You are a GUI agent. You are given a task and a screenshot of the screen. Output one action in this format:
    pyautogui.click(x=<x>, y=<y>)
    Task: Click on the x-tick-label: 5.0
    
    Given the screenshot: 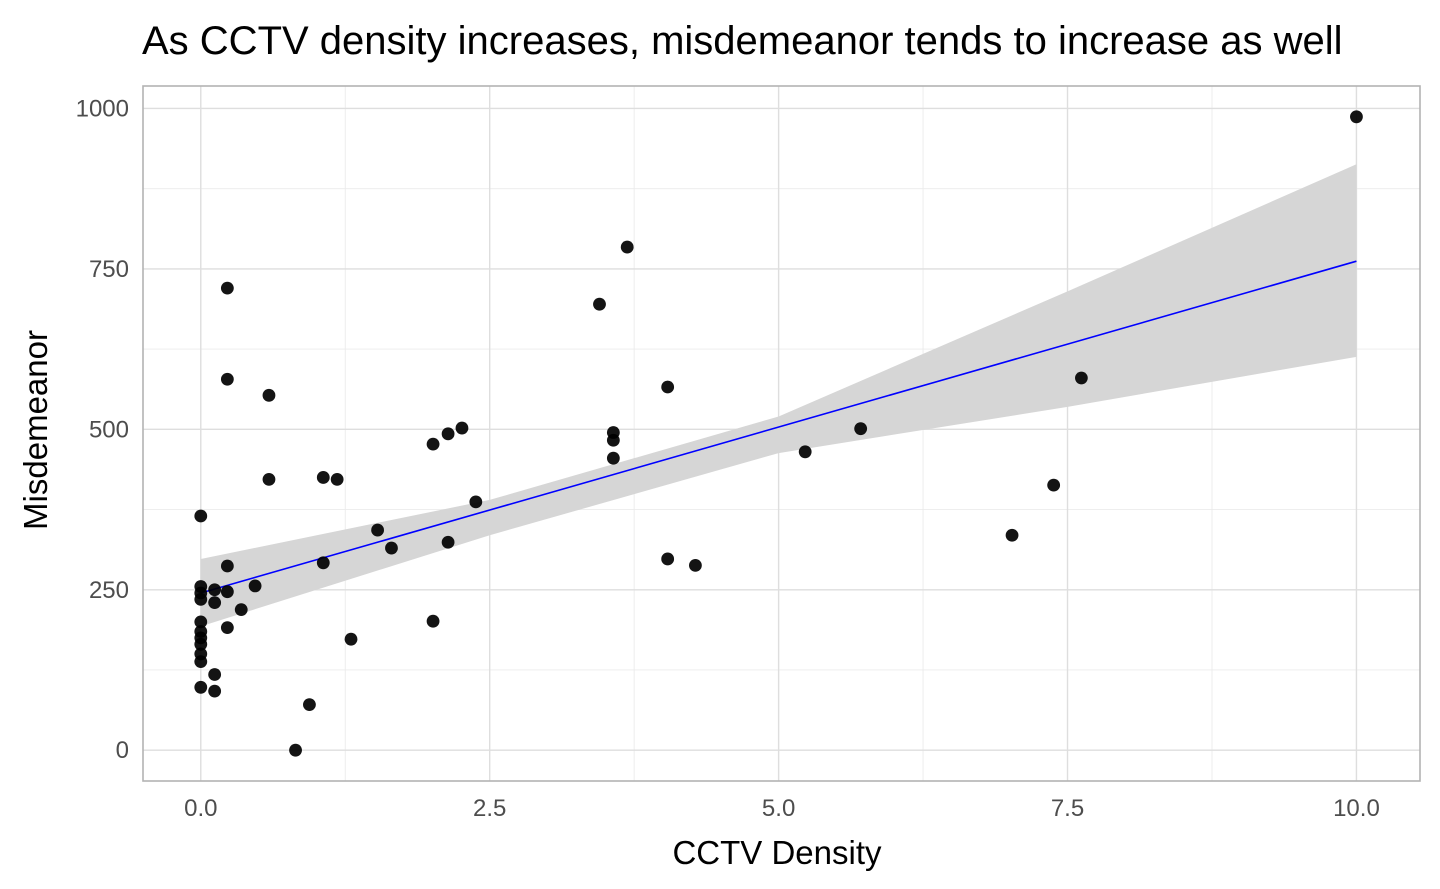 What is the action you would take?
    pyautogui.click(x=778, y=808)
    